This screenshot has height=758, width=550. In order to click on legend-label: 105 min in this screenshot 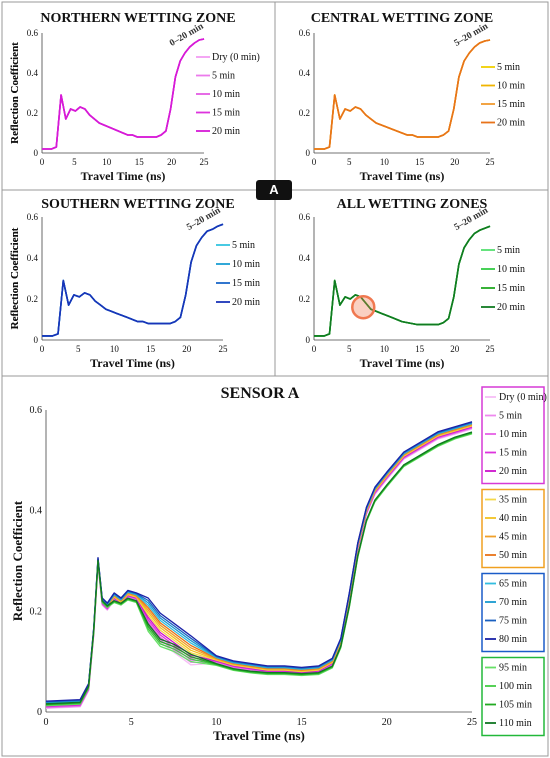, I will do `click(515, 705)`.